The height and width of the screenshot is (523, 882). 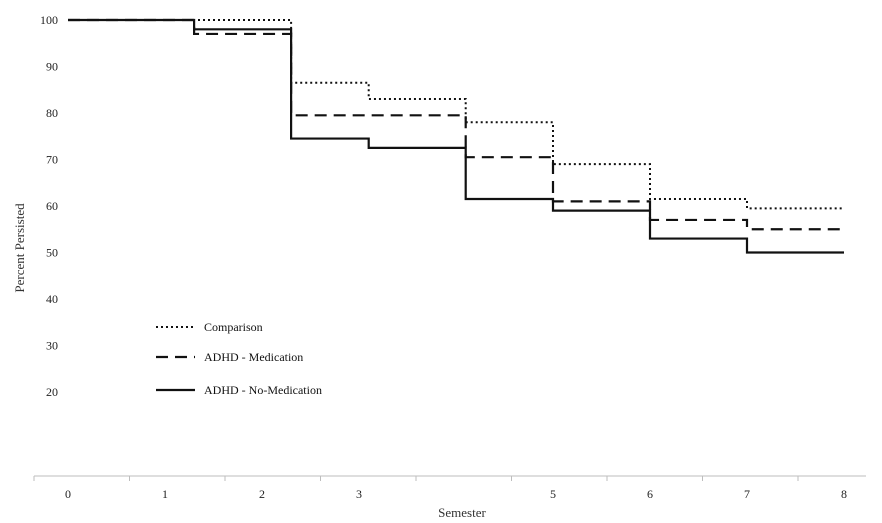 What do you see at coordinates (233, 327) in the screenshot?
I see `legend-label: Comparison` at bounding box center [233, 327].